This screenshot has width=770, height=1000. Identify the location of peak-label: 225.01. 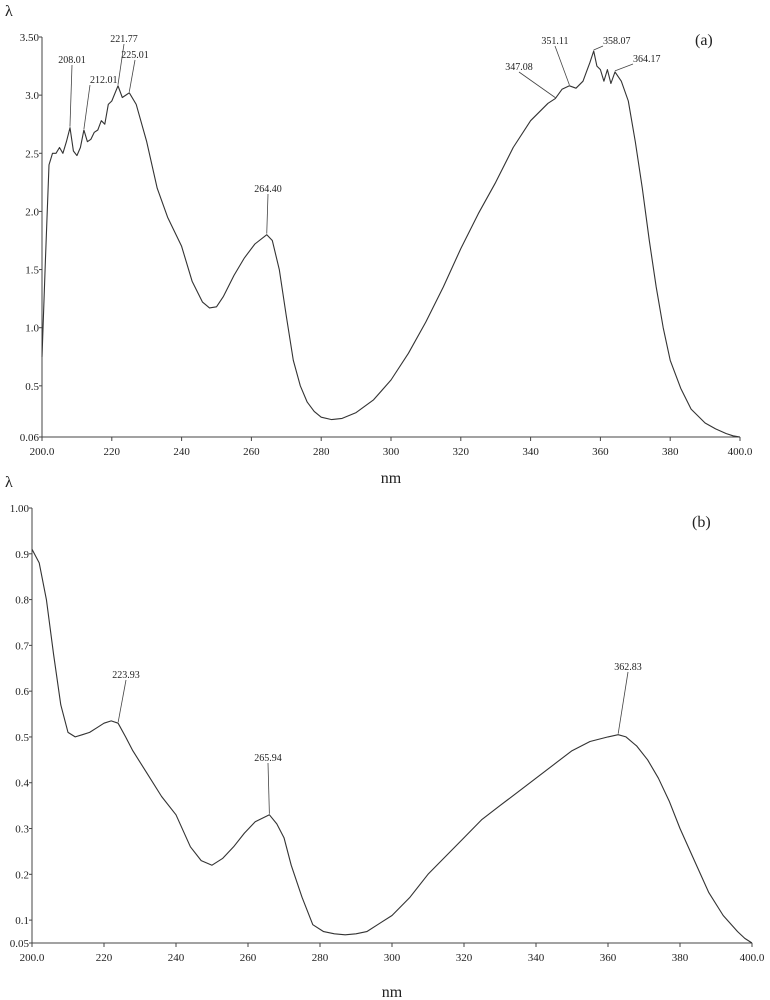
(135, 55).